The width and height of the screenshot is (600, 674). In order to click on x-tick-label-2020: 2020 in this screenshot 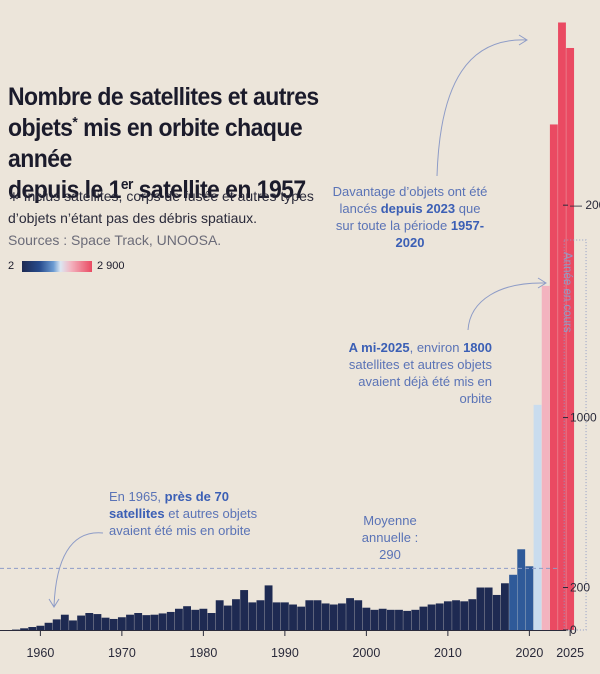, I will do `click(529, 653)`.